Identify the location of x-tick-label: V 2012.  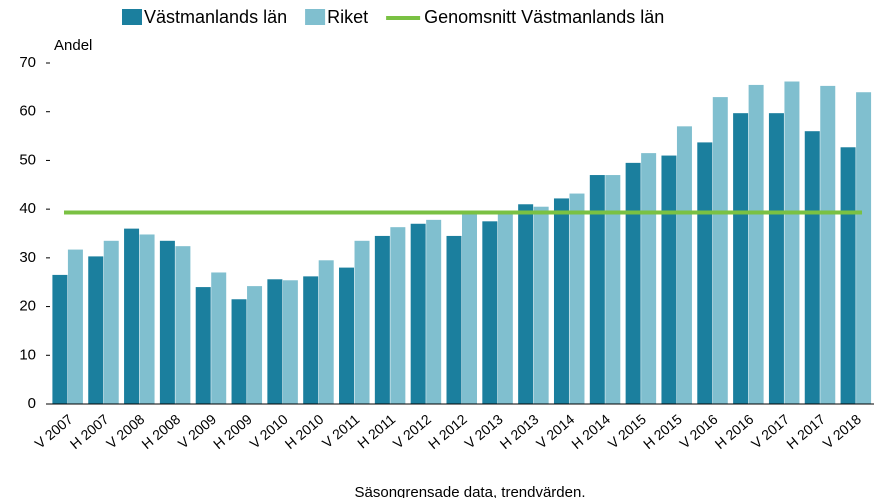
(412, 431).